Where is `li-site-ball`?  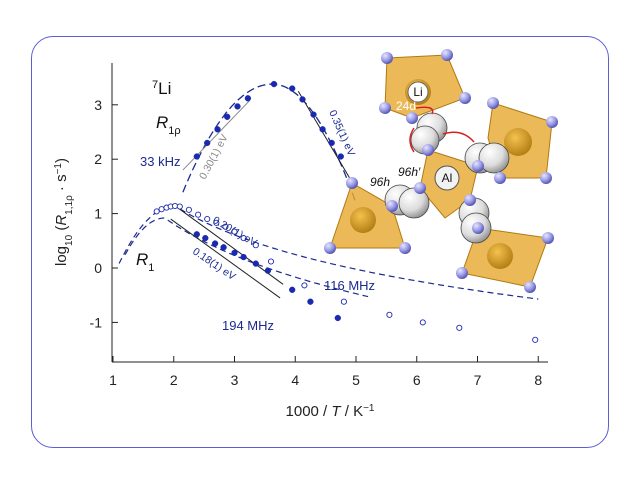
li-site-ball is located at coordinates (418, 92).